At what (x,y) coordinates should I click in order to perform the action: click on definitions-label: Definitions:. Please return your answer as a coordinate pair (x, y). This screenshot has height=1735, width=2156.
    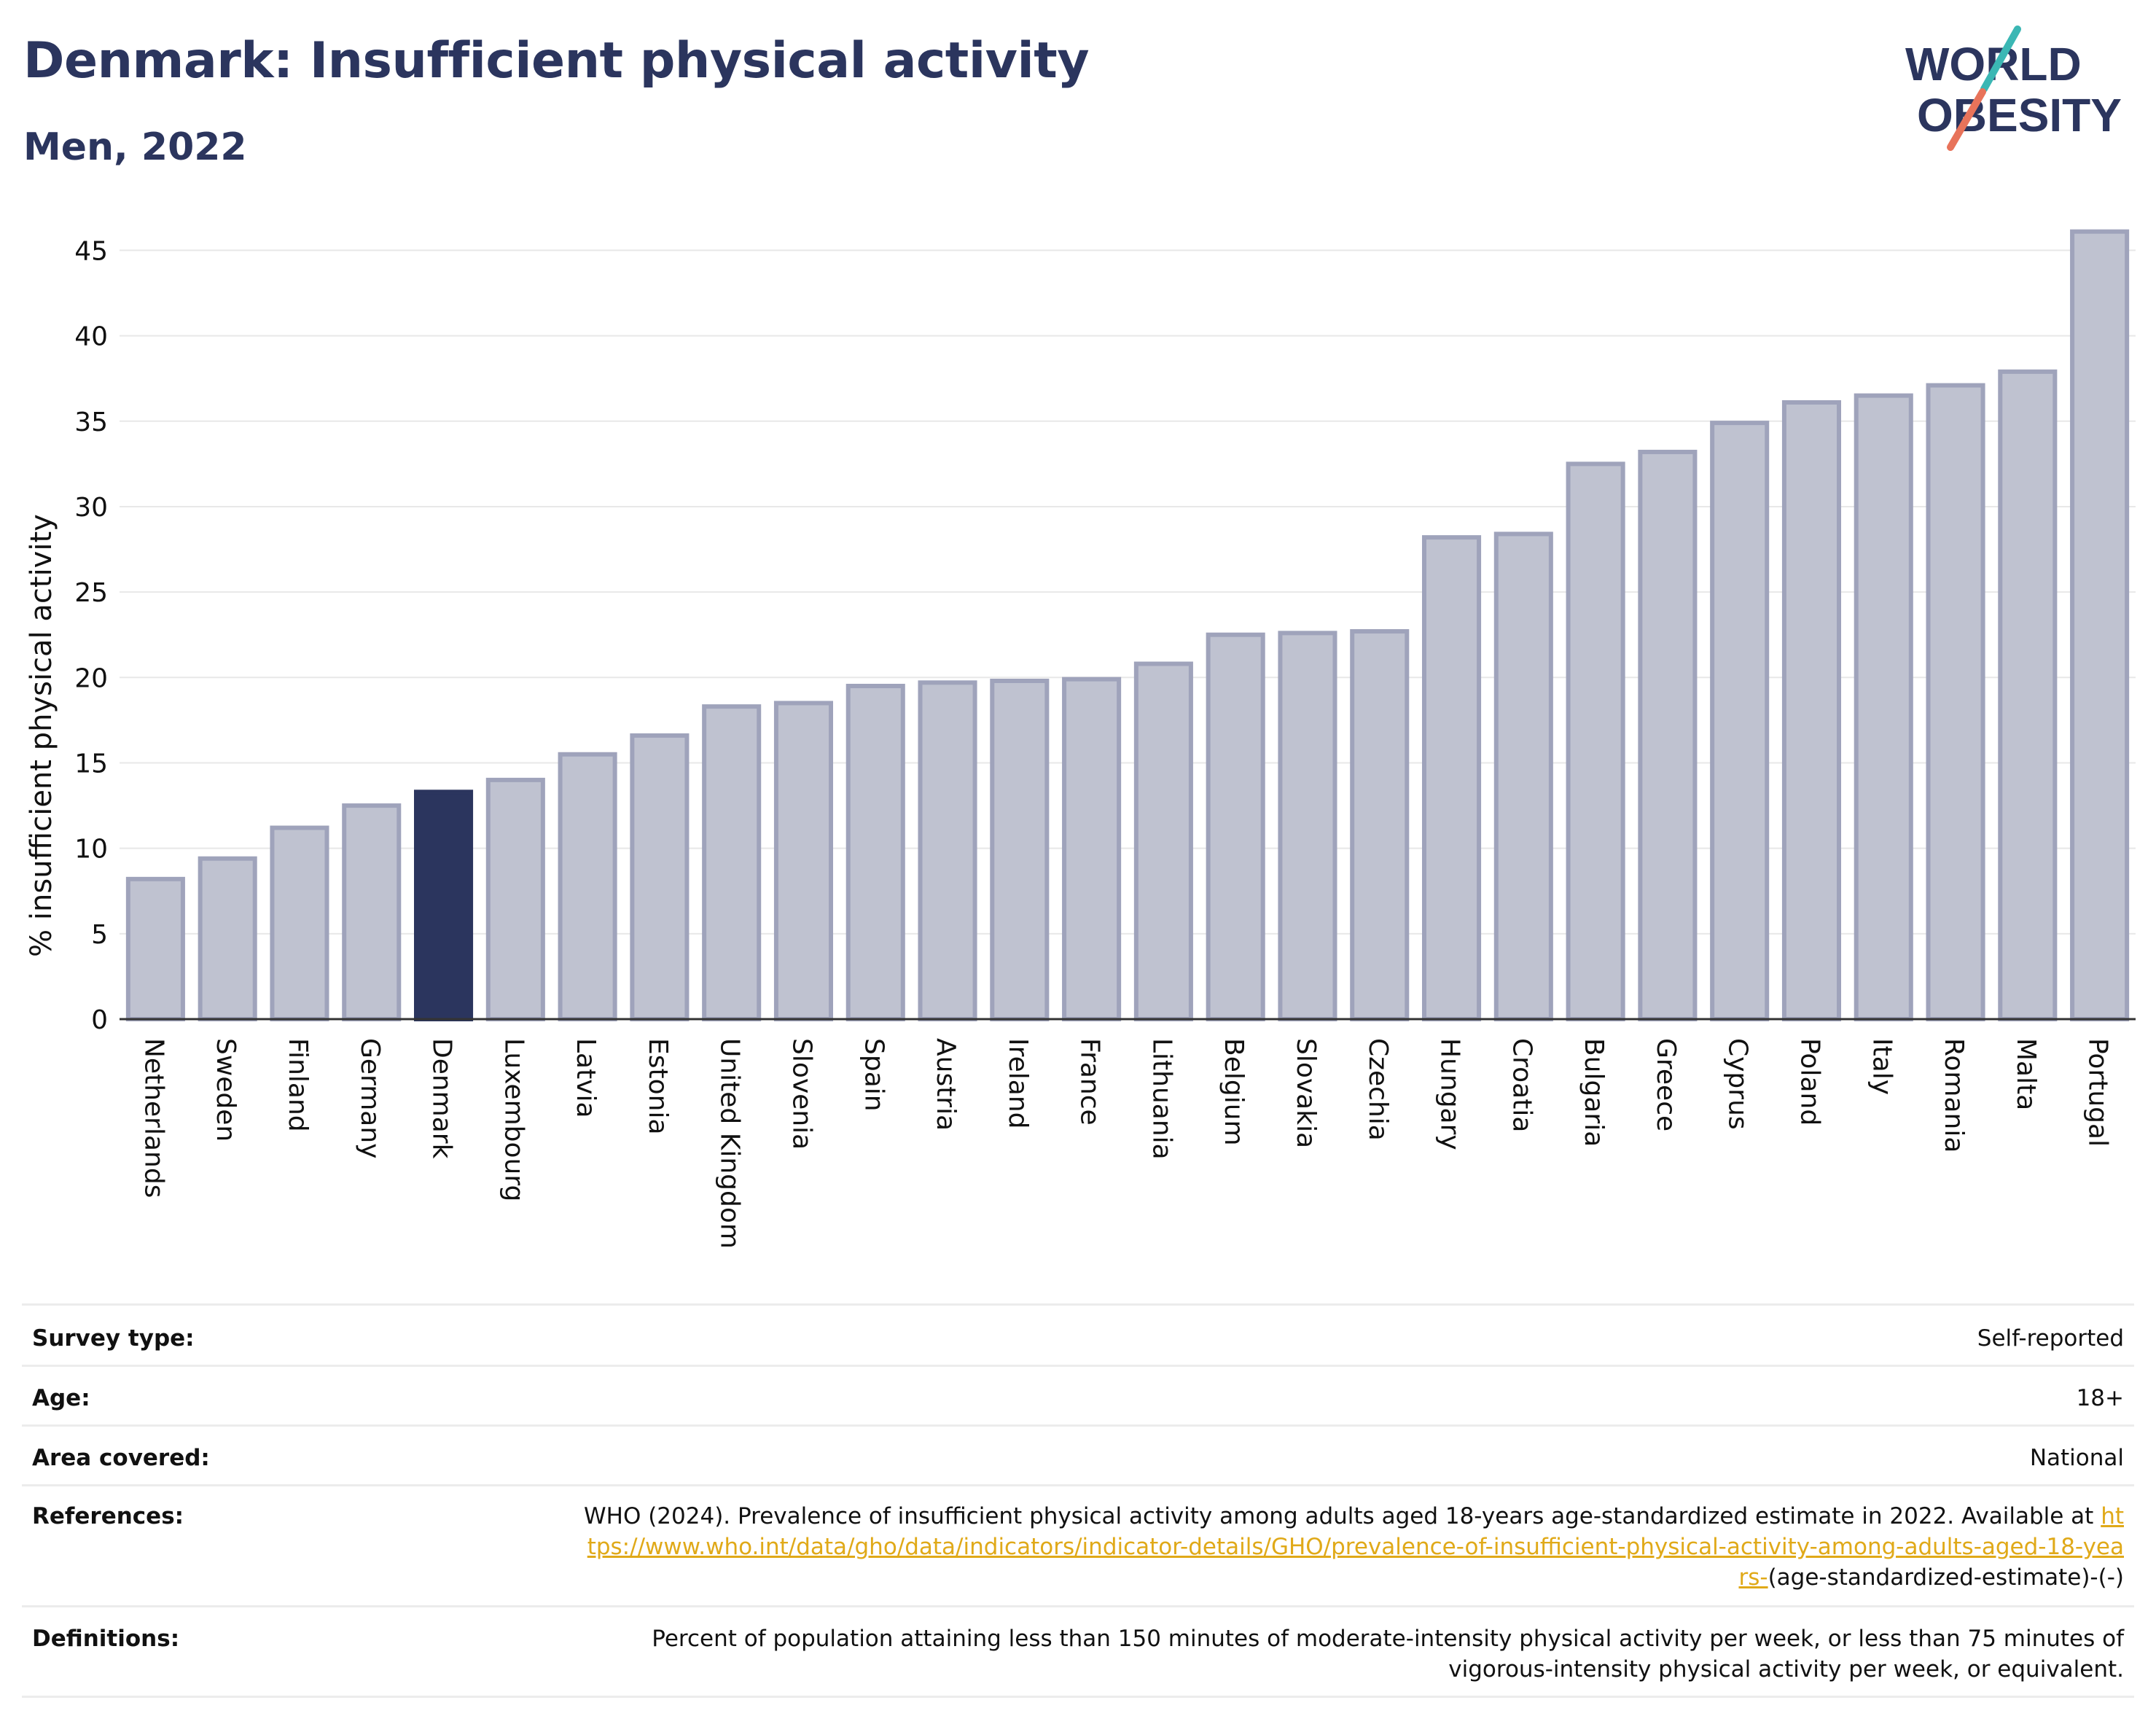
    Looking at the image, I should click on (106, 1639).